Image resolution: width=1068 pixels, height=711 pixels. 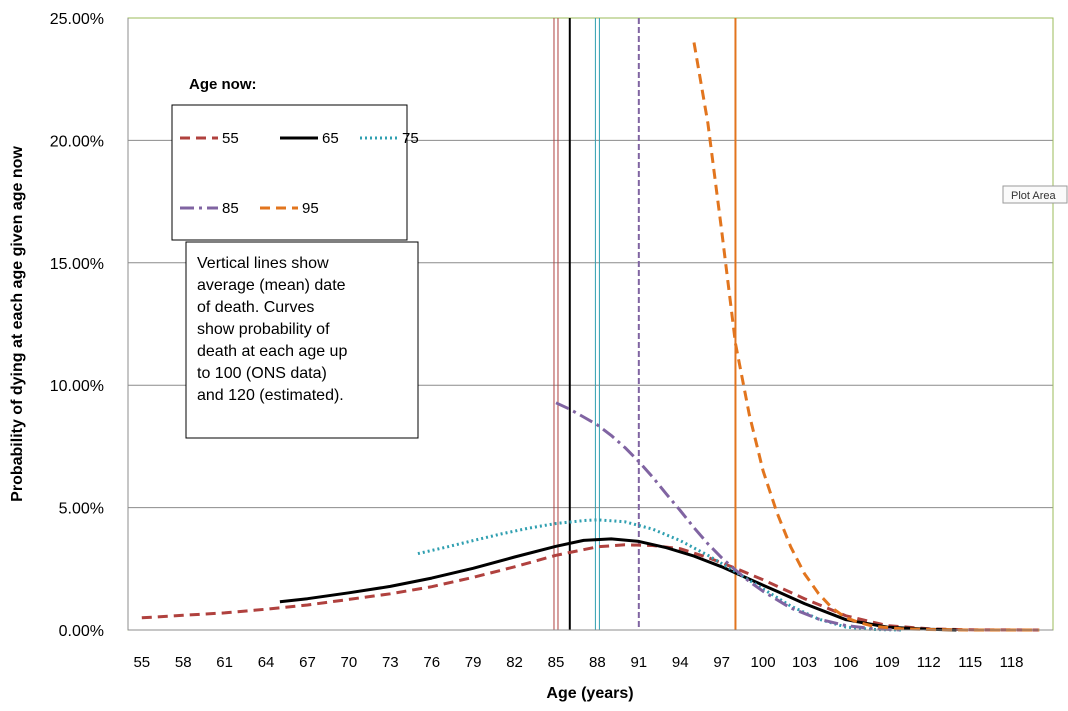 I want to click on x-tick-label: 61, so click(x=224, y=662).